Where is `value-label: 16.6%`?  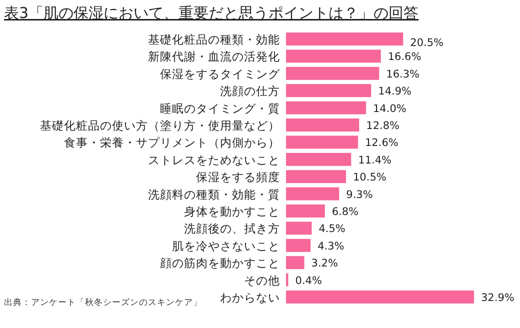
value-label: 16.6% is located at coordinates (405, 57).